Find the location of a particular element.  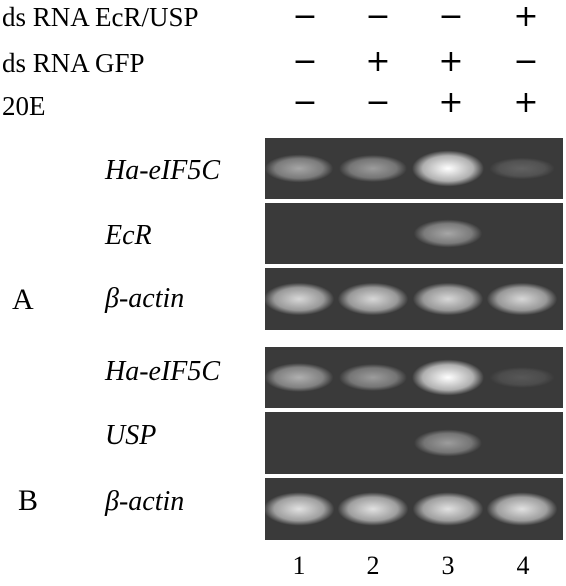

gene-label: EcR is located at coordinates (128, 235).